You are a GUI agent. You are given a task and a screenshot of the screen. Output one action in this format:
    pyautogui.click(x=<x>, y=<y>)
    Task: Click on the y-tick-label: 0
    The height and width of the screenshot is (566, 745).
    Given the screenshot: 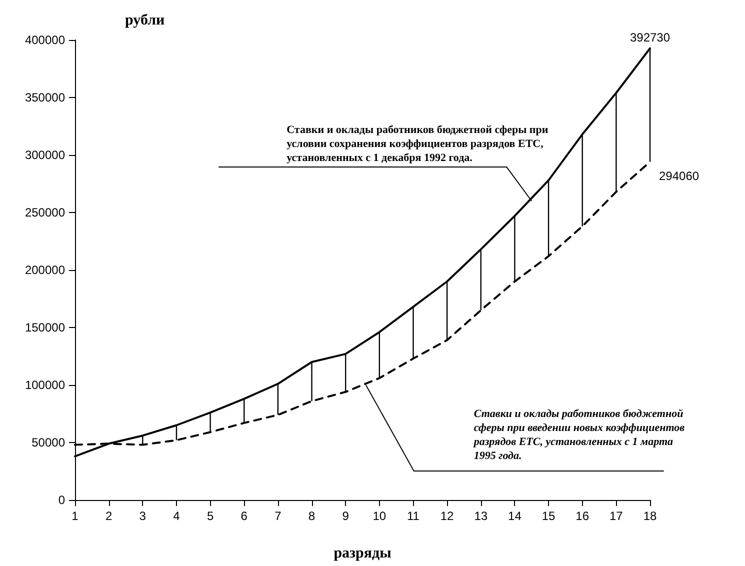 What is the action you would take?
    pyautogui.click(x=62, y=500)
    